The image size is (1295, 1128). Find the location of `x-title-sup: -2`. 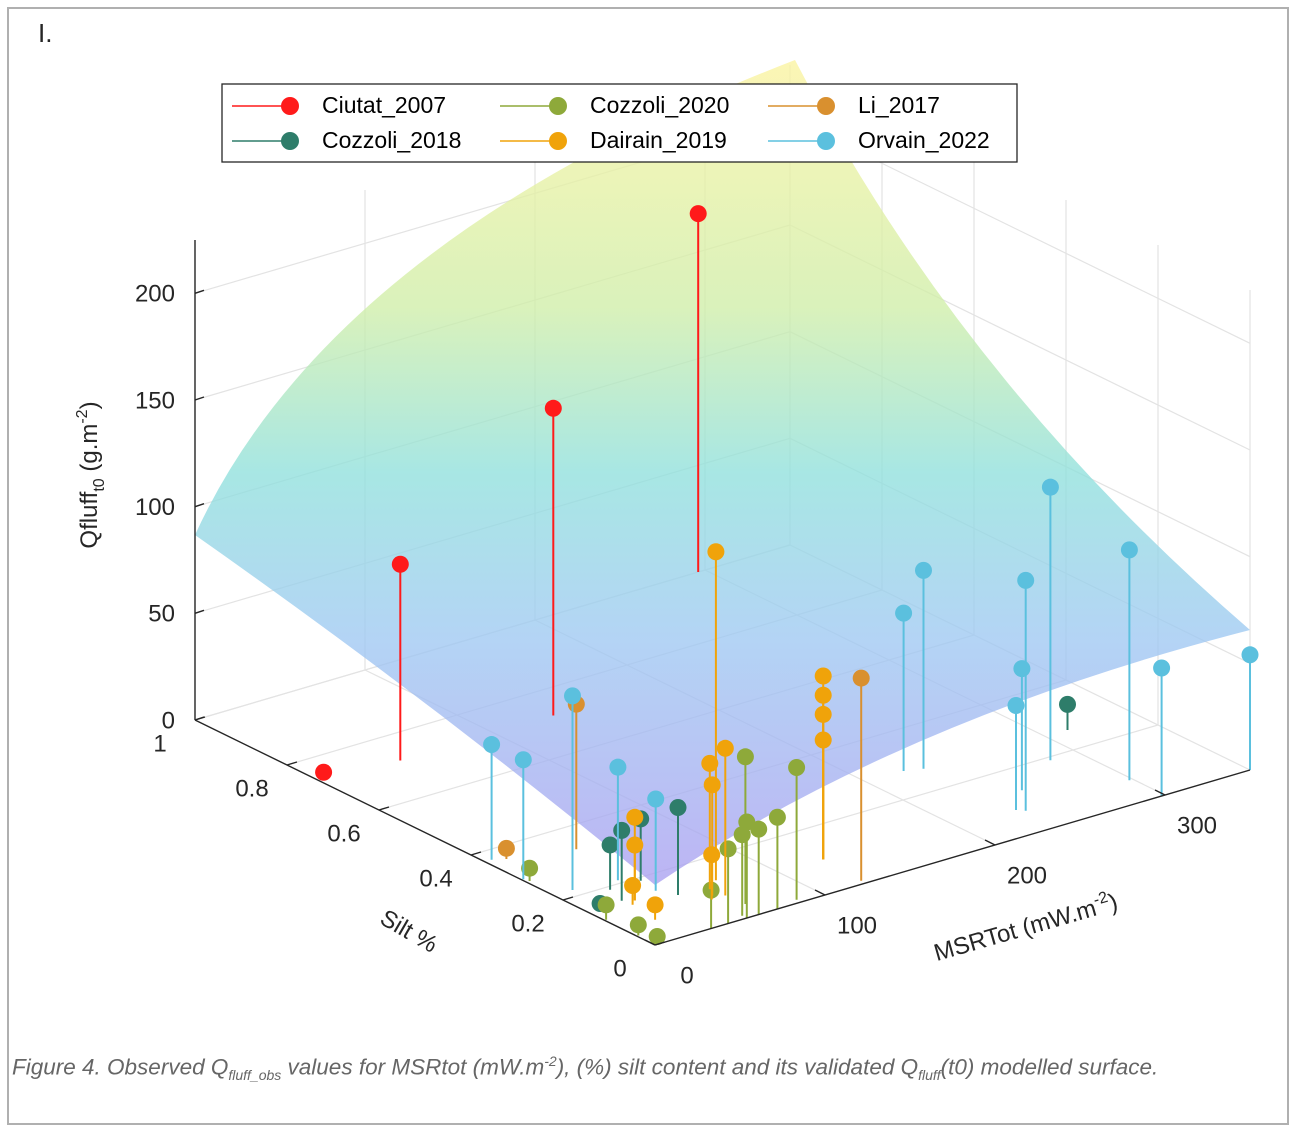

x-title-sup: -2 is located at coordinates (1101, 899).